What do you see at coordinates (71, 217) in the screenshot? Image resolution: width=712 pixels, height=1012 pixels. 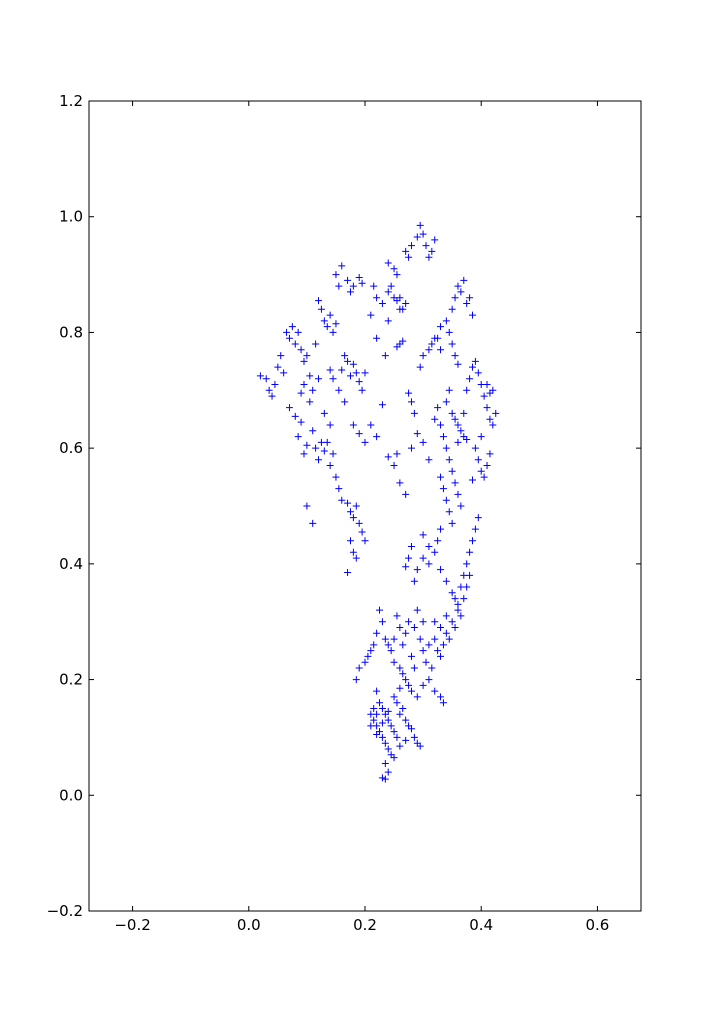 I see `y-tick-label: 1.0` at bounding box center [71, 217].